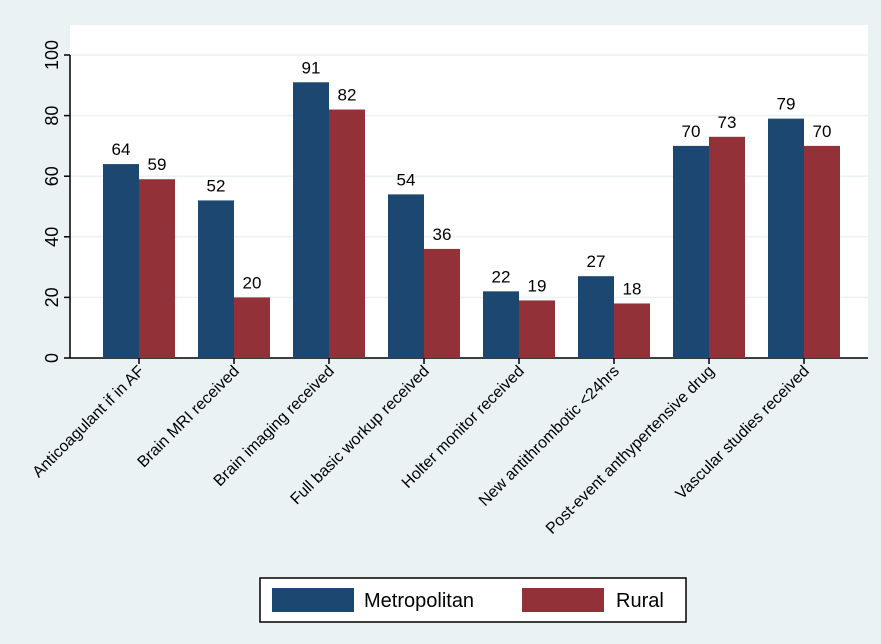 The image size is (881, 644). What do you see at coordinates (121, 149) in the screenshot?
I see `data-label-metropolitan-0: 64` at bounding box center [121, 149].